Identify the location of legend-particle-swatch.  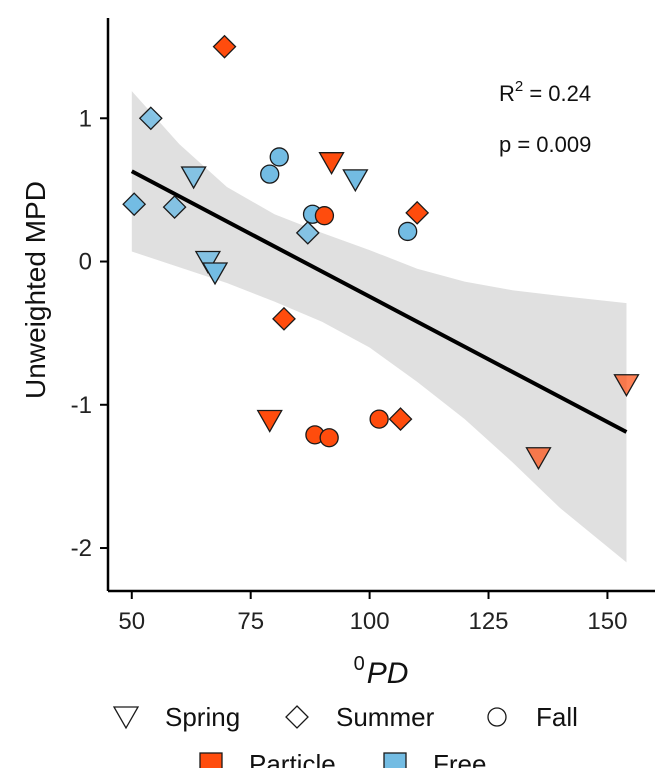
(211, 760).